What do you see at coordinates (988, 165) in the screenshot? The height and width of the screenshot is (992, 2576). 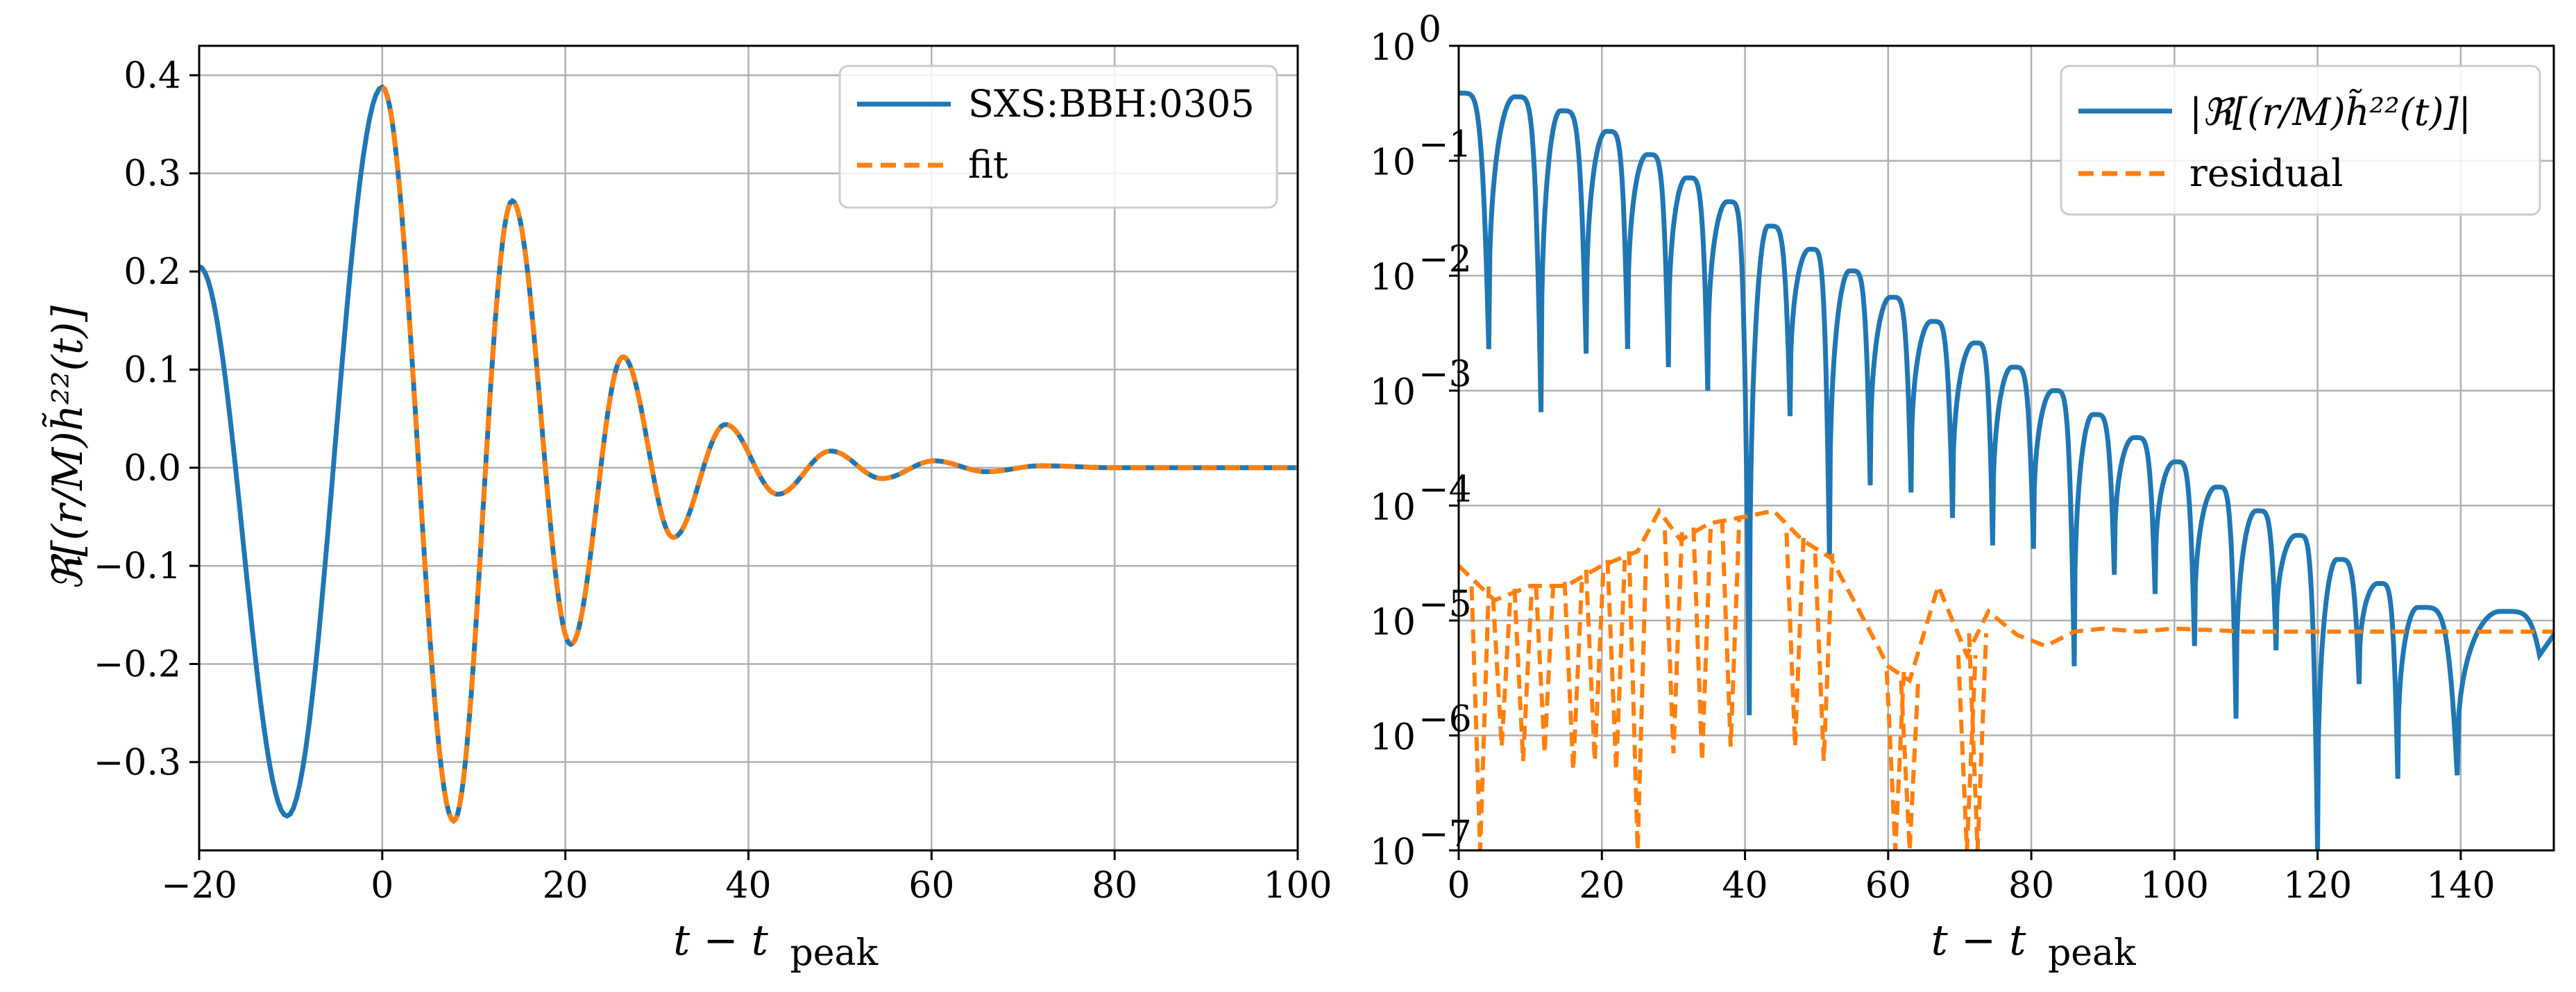 I see `legend-label-fit: fit` at bounding box center [988, 165].